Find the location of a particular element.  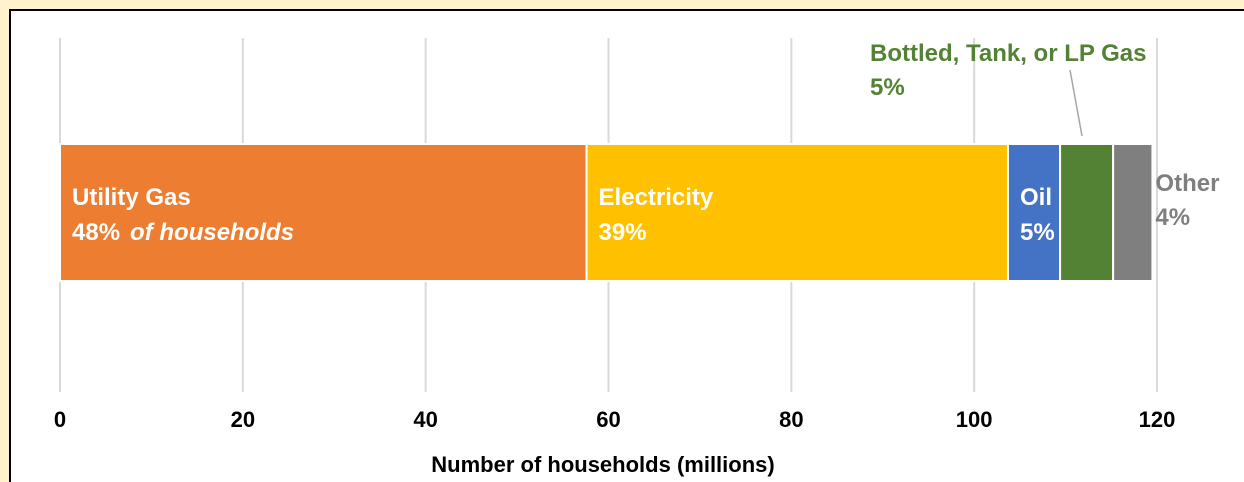

segment-percent-electricity: 39% is located at coordinates (623, 232).